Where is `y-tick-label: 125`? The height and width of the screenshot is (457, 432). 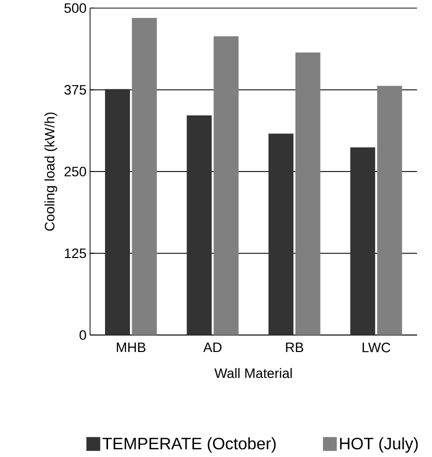
y-tick-label: 125 is located at coordinates (75, 253).